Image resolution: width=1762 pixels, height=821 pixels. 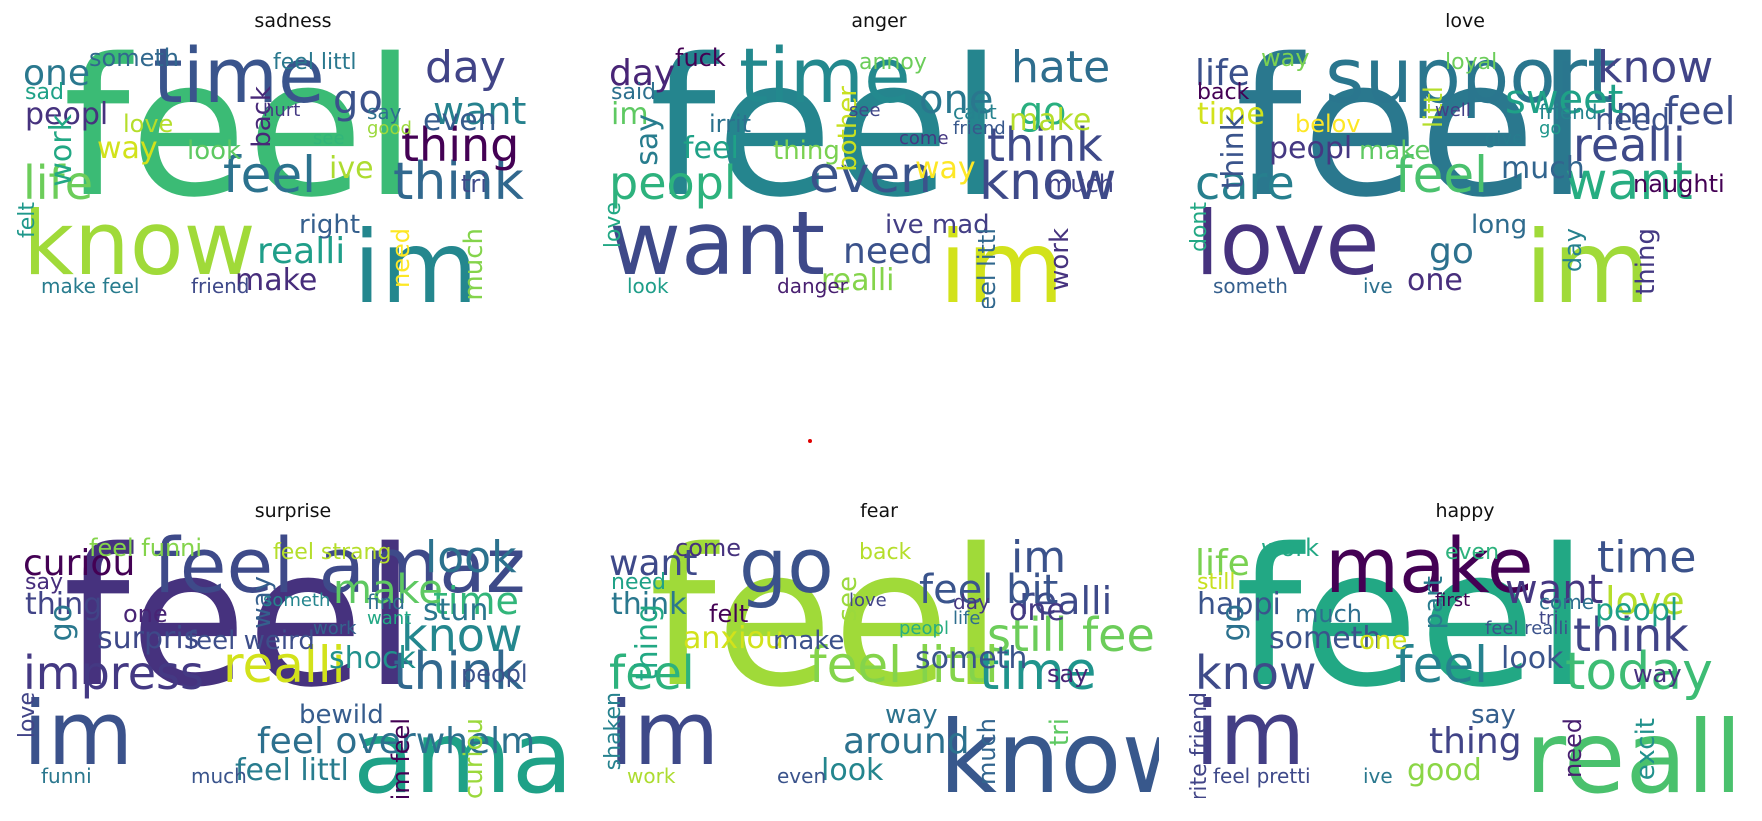 What do you see at coordinates (148, 638) in the screenshot?
I see `cloud-word: surpris` at bounding box center [148, 638].